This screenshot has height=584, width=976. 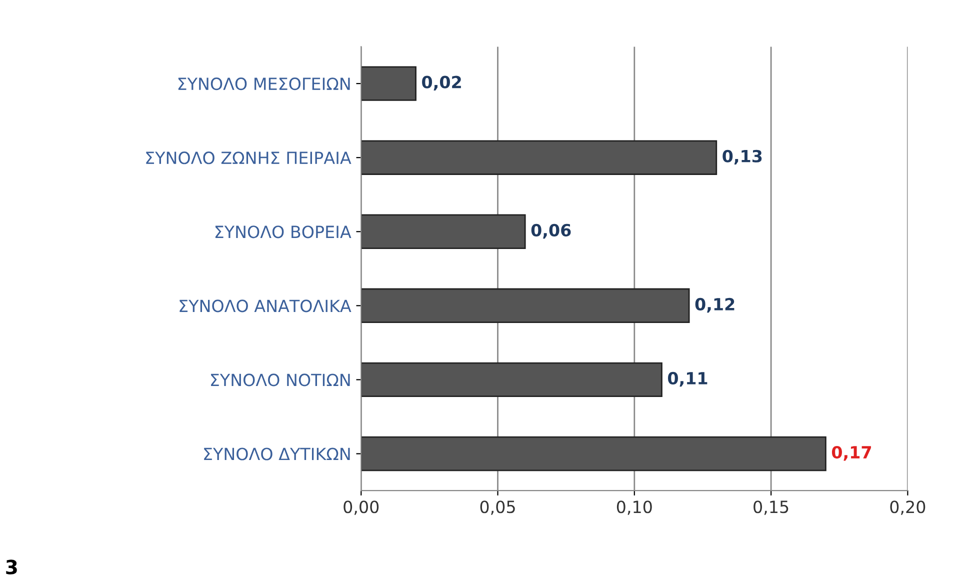 What do you see at coordinates (361, 507) in the screenshot?
I see `x-tick-label: 0,00` at bounding box center [361, 507].